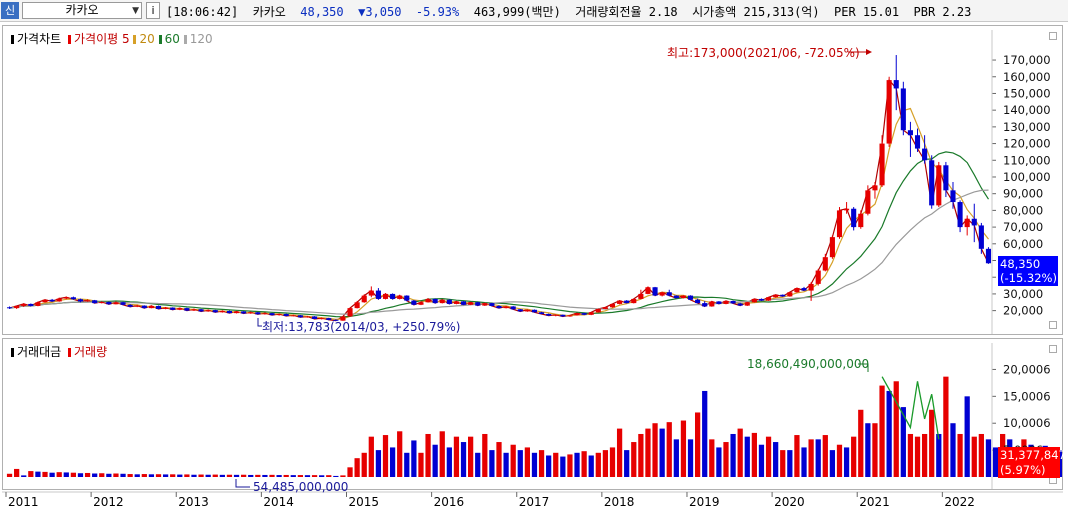 The width and height of the screenshot is (1068, 515). I want to click on ma-label: 가격이평, so click(96, 39).